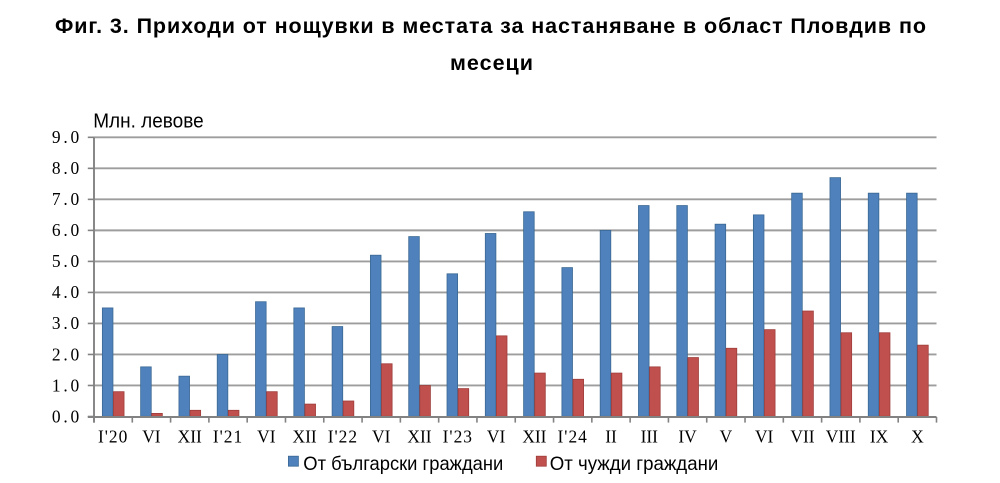 The width and height of the screenshot is (1000, 483). I want to click on svg-text: От български граждани, so click(403, 464).